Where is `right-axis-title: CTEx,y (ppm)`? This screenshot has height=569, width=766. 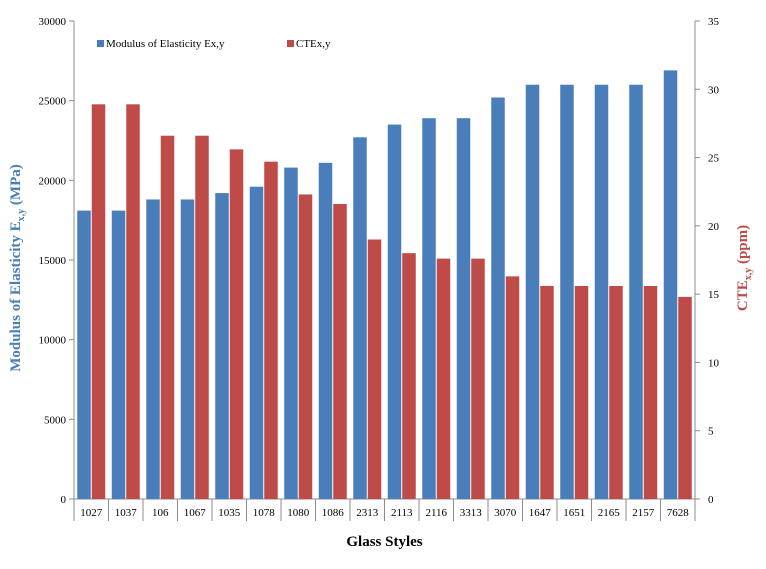 right-axis-title: CTEx,y (ppm) is located at coordinates (744, 268).